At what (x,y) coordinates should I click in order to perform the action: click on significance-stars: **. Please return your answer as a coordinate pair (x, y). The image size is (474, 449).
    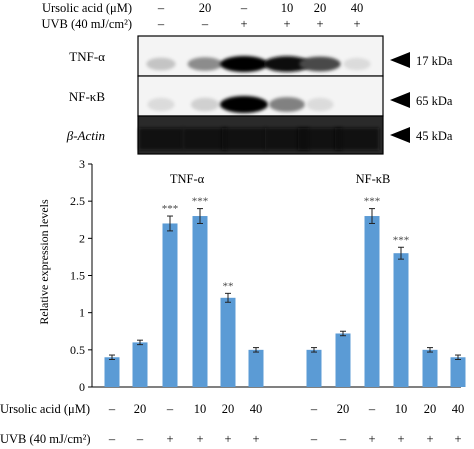
    Looking at the image, I should click on (228, 286).